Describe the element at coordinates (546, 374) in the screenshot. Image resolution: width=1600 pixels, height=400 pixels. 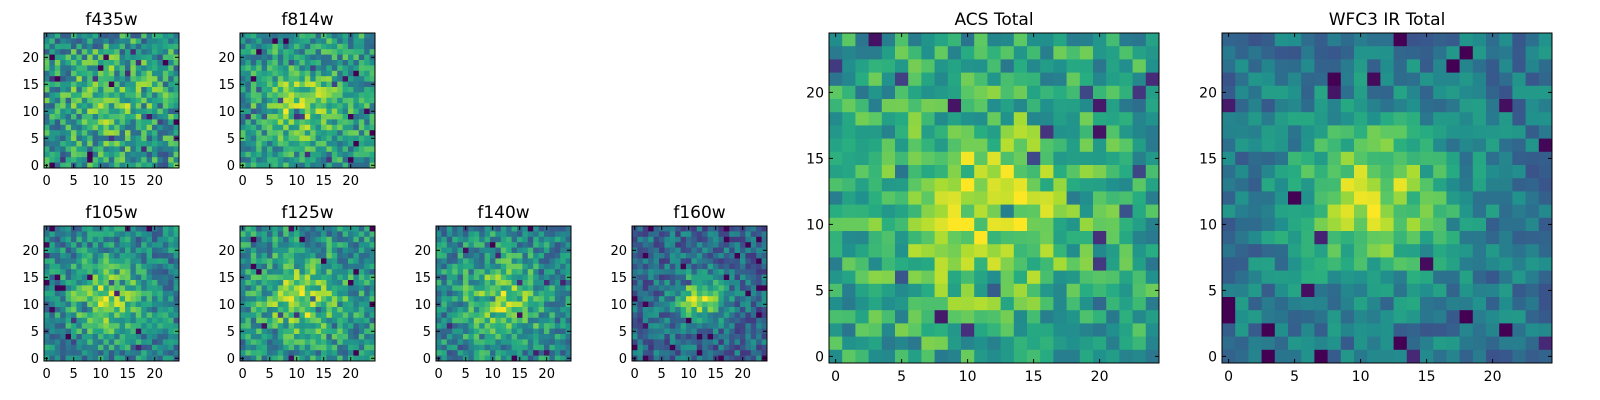
I see `x-tick-label: 20` at that location.